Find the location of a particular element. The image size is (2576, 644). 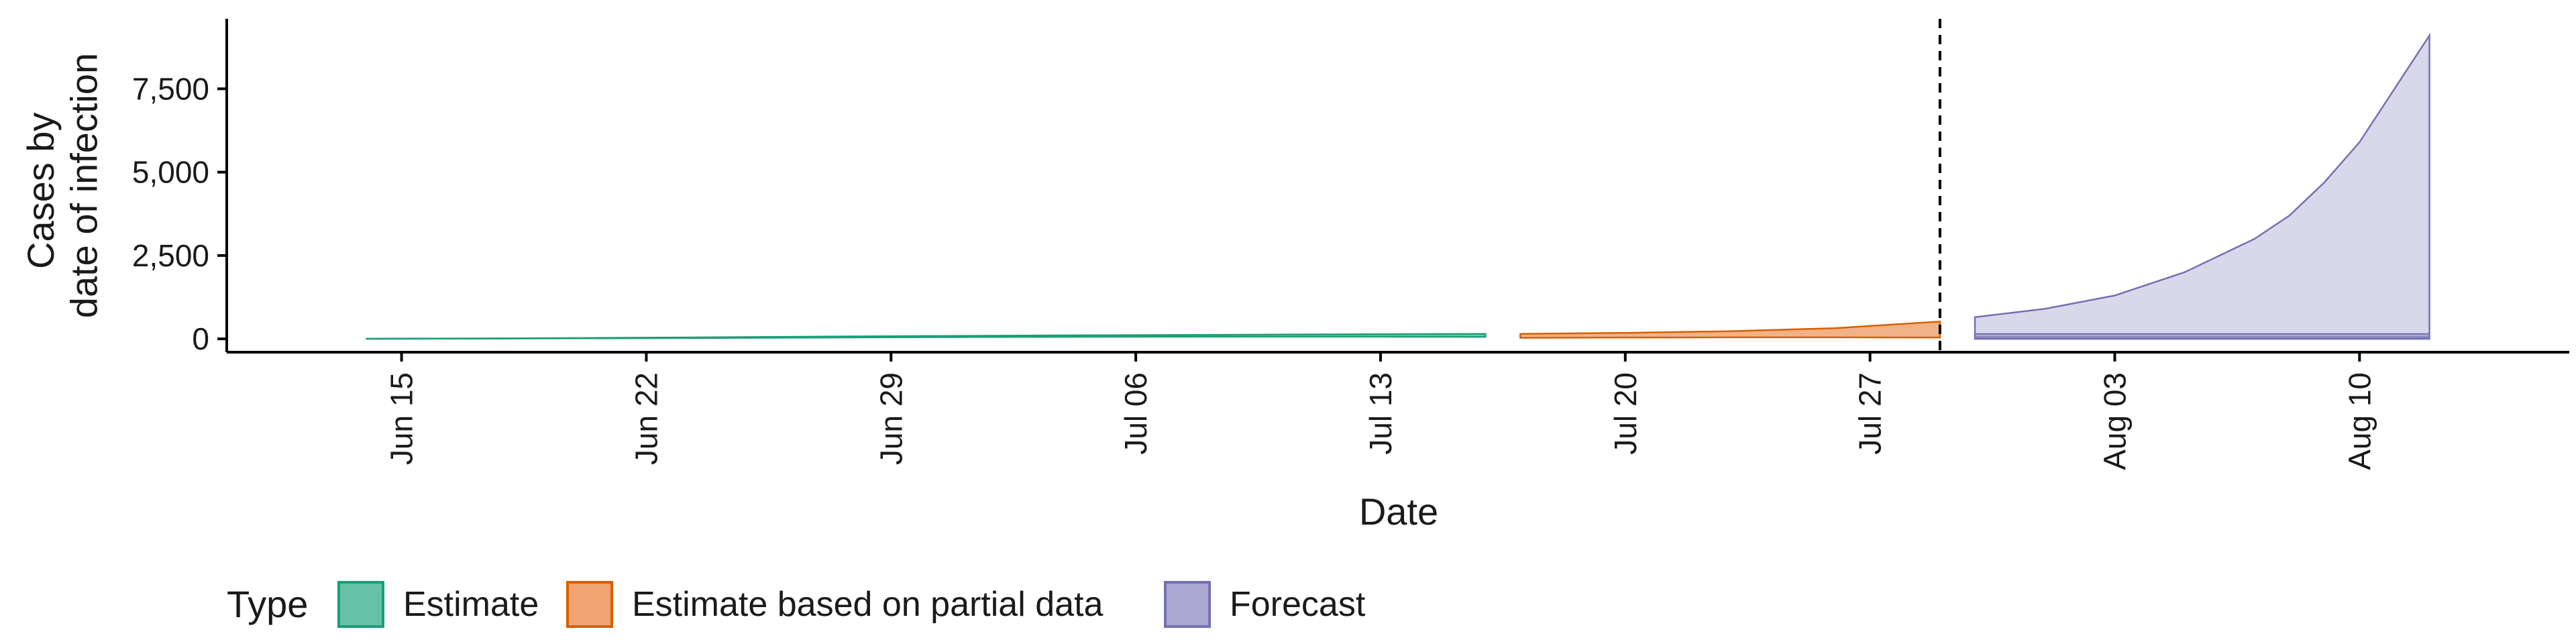

area-estimate-based-on-partial-data is located at coordinates (1730, 329).